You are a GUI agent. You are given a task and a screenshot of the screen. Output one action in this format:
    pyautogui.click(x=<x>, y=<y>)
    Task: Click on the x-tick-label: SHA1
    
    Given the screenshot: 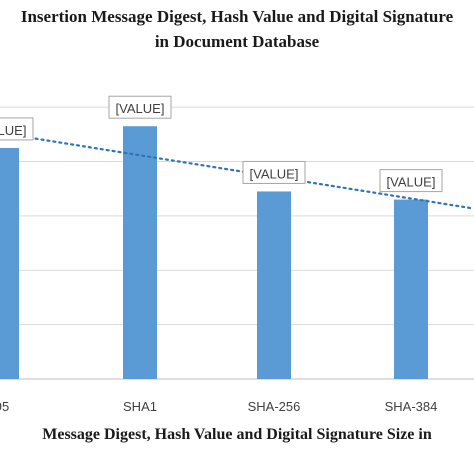 What is the action you would take?
    pyautogui.click(x=140, y=406)
    